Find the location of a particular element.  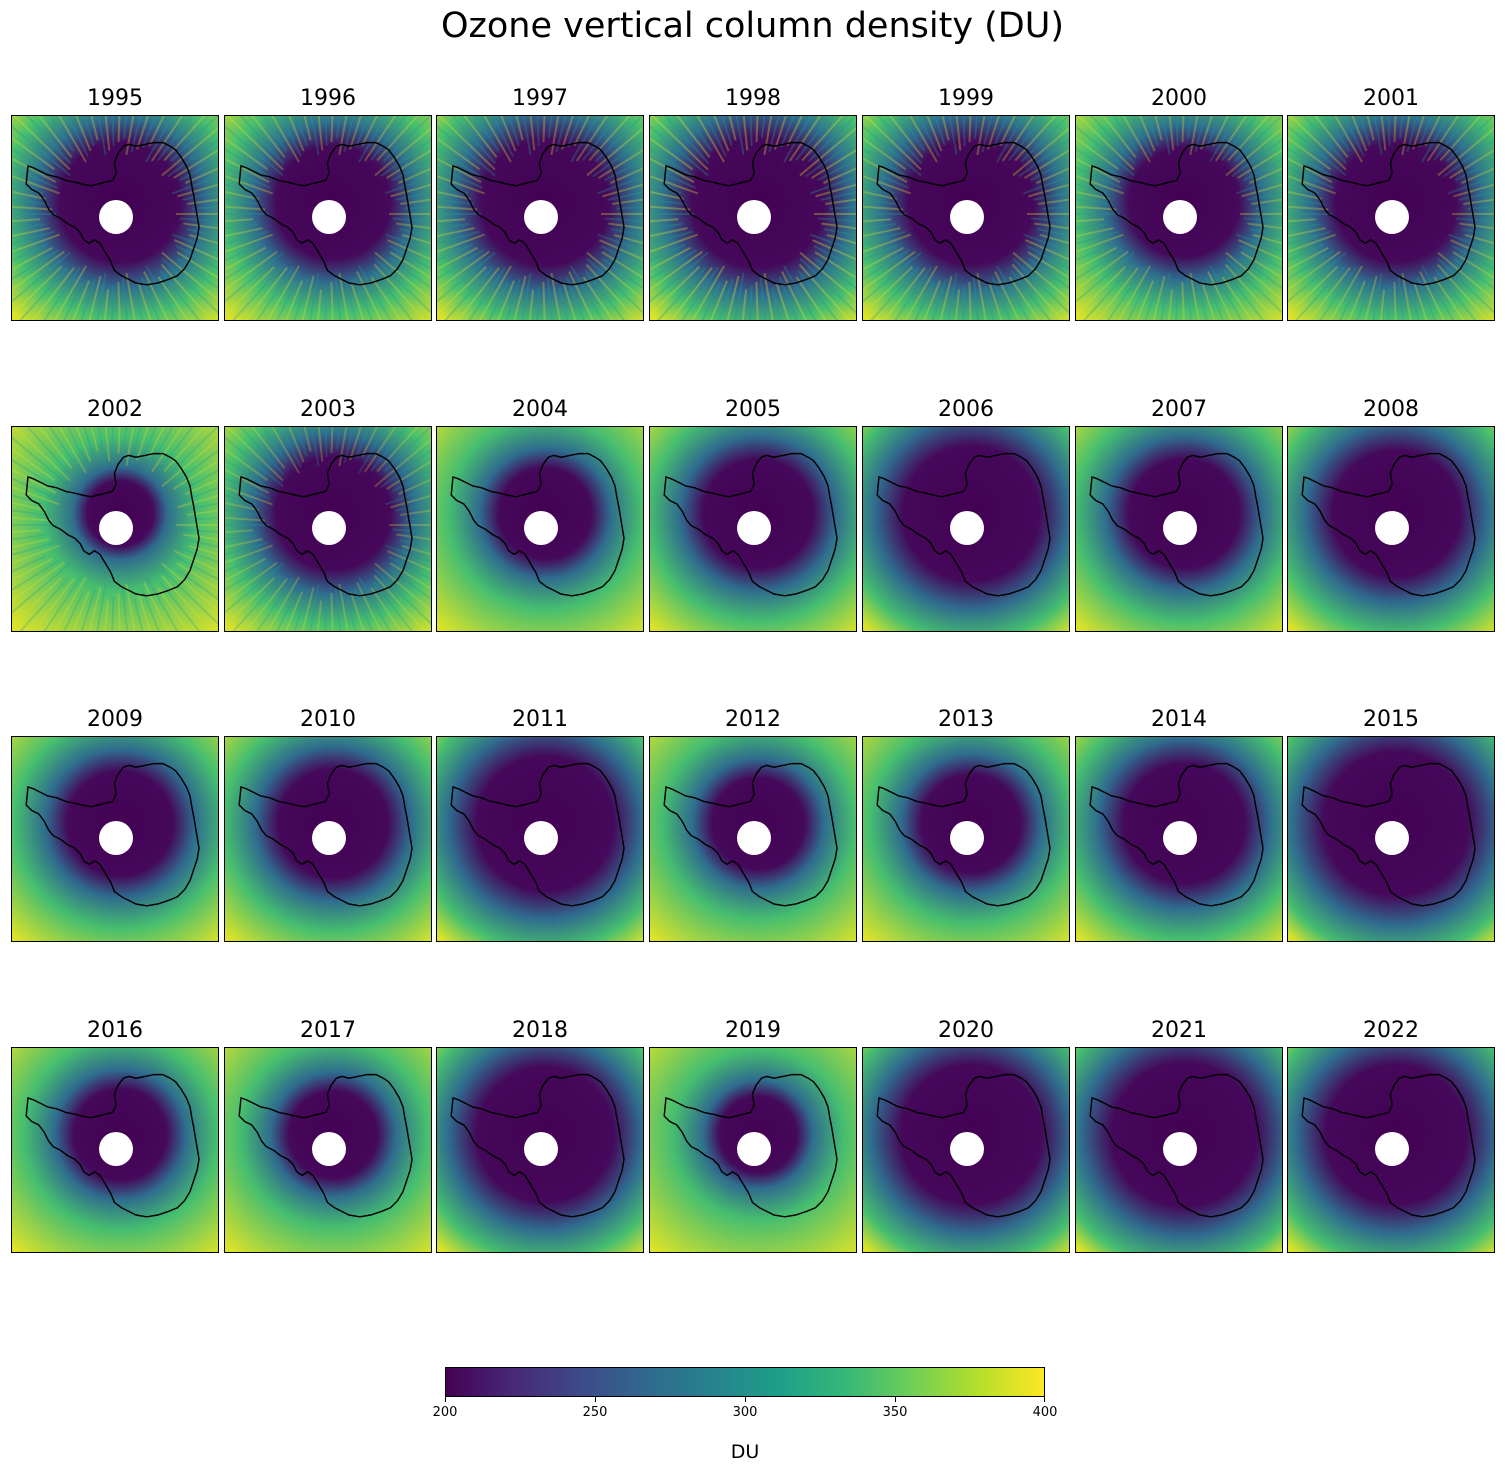

map-panel-2010 is located at coordinates (328, 839).